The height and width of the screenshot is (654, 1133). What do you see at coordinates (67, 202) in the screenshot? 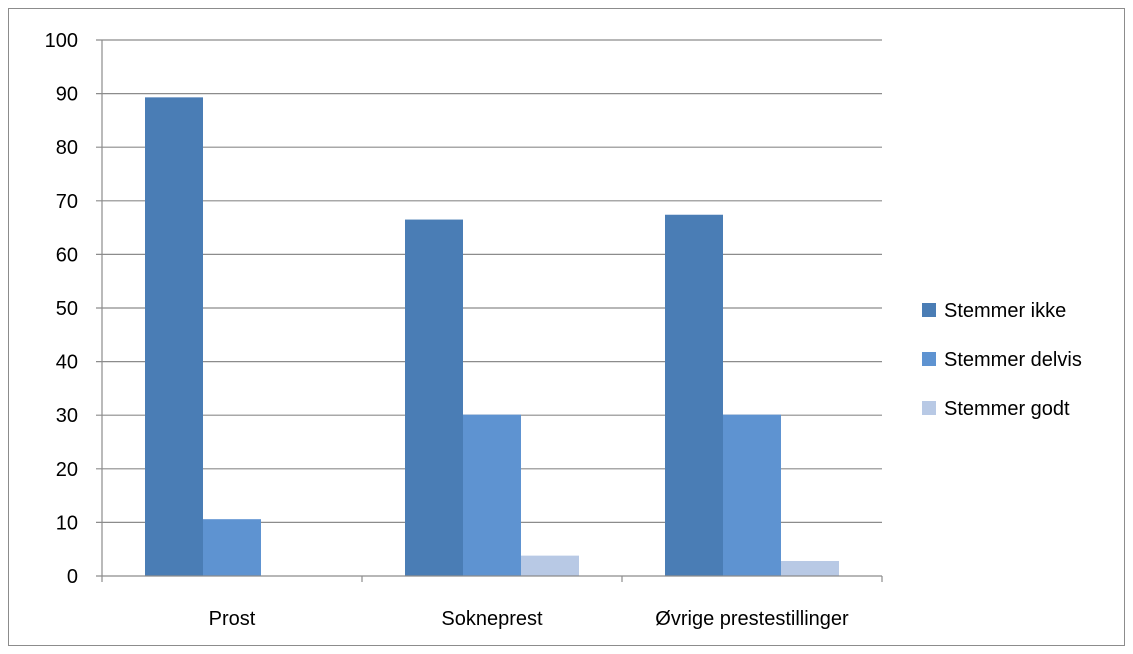
I see `y-tick-label: 70` at bounding box center [67, 202].